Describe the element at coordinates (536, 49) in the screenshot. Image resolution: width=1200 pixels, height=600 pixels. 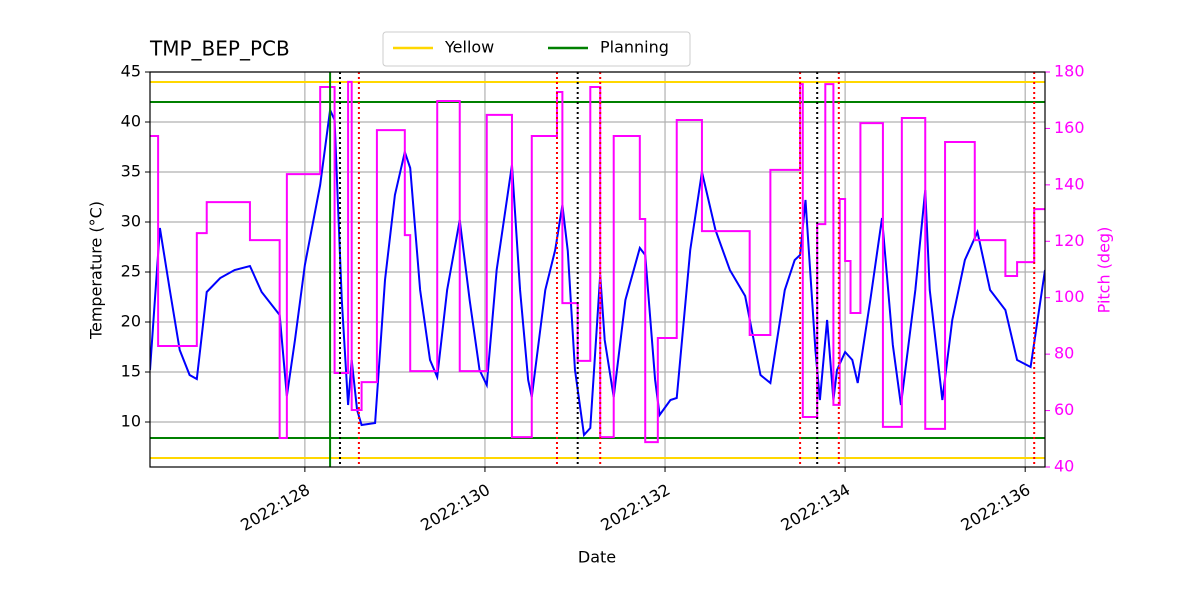
I see `legend-box` at that location.